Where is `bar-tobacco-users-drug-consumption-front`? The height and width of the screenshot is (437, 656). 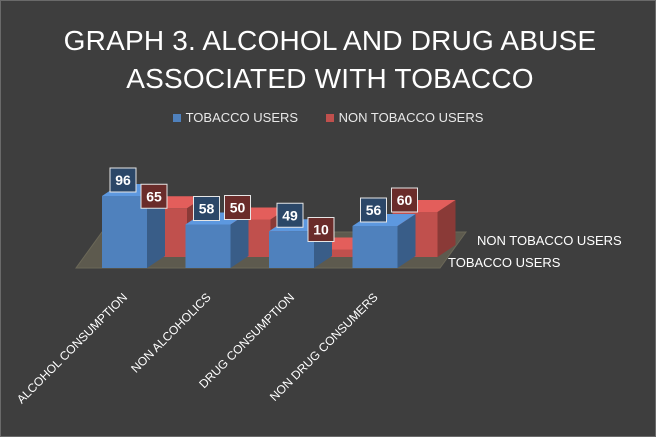
bar-tobacco-users-drug-consumption-front is located at coordinates (291, 249).